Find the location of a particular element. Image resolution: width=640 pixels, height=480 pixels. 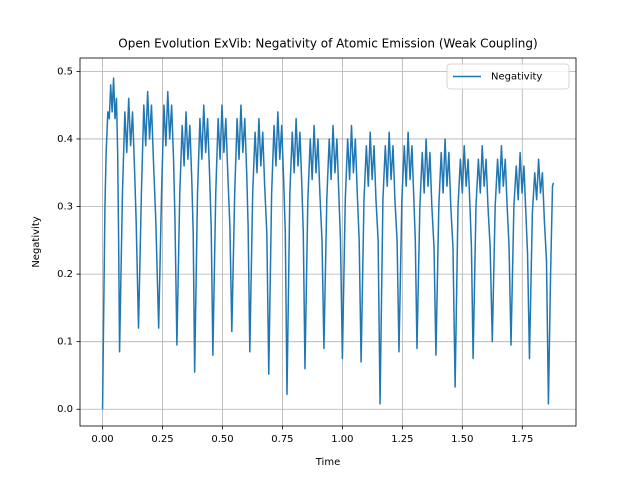

y-tick-label: 0.4 is located at coordinates (65, 139).